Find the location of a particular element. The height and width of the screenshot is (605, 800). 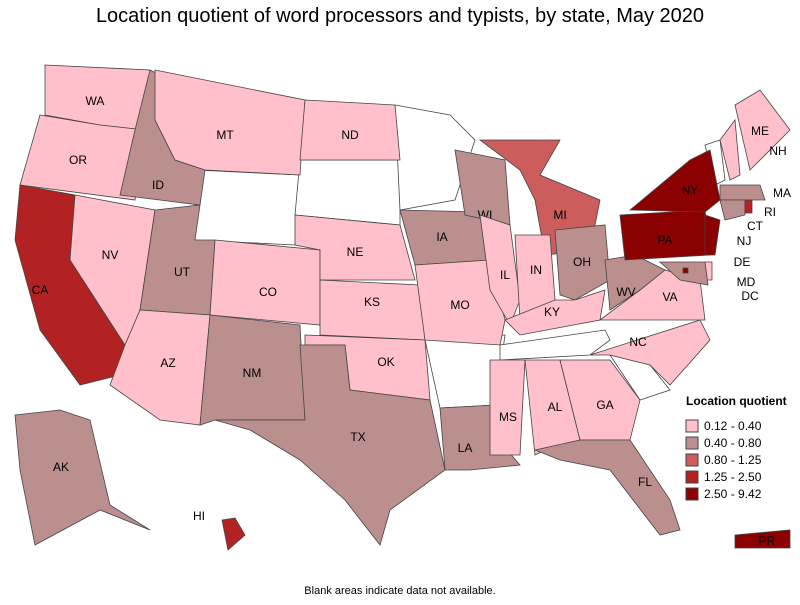

state-label: PR is located at coordinates (767, 541).